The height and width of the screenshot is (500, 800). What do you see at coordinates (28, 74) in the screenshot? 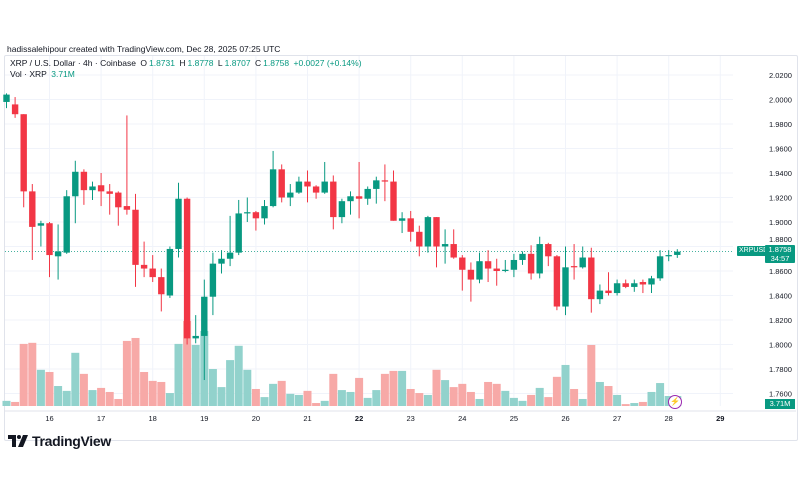
I see `legend-volume-label: Vol · XRP` at bounding box center [28, 74].